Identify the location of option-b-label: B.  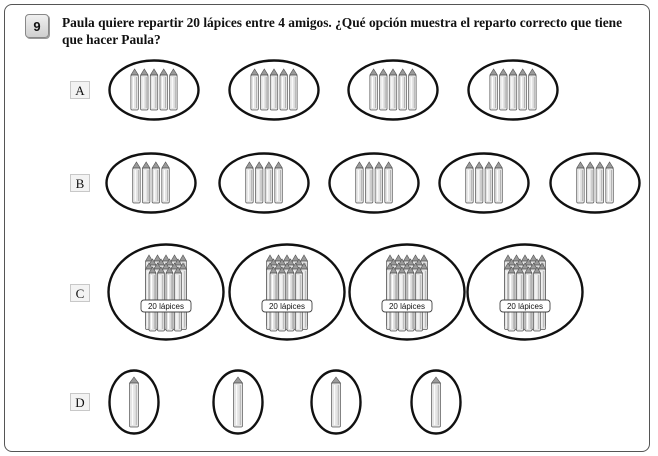
(80, 183).